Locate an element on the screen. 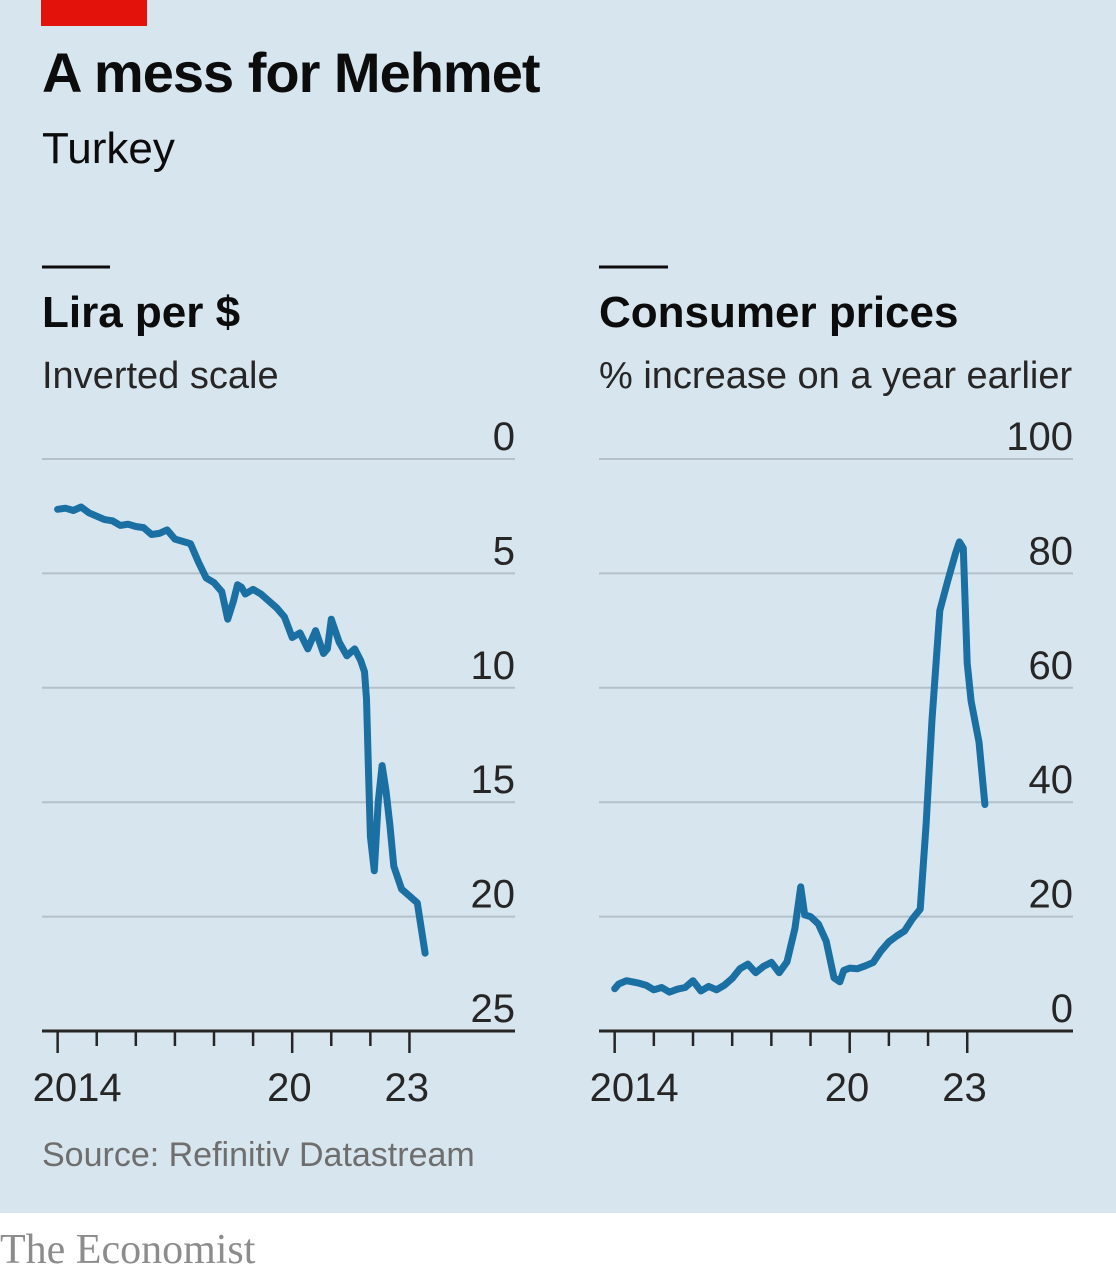 This screenshot has width=1116, height=1280. cpi-chart-title: Consumer prices is located at coordinates (778, 312).